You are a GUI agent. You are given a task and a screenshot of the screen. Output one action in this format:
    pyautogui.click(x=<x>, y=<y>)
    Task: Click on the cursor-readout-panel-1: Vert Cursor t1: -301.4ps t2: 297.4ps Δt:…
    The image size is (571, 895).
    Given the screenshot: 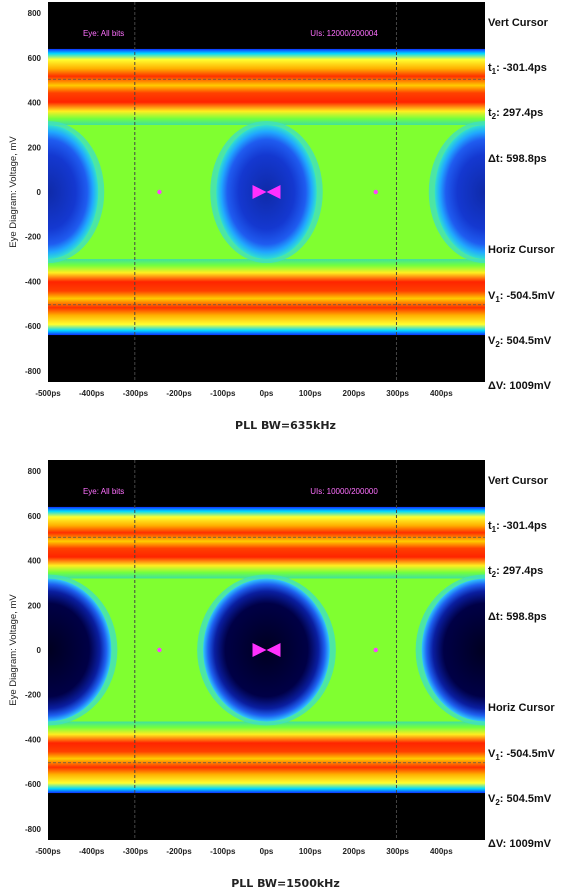 What is the action you would take?
    pyautogui.click(x=529, y=202)
    